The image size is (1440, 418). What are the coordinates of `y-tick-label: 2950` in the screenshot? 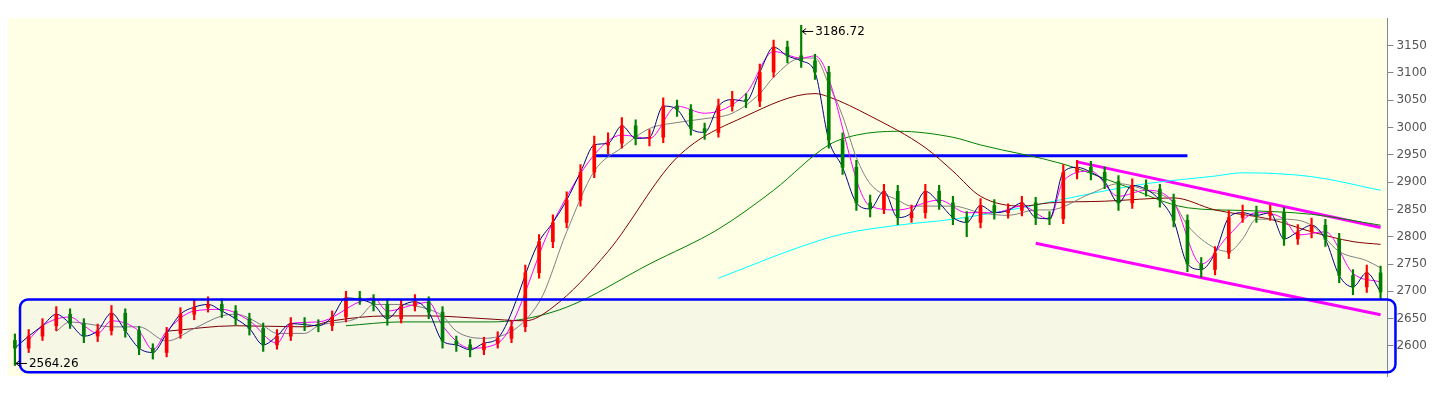 It's located at (1412, 153).